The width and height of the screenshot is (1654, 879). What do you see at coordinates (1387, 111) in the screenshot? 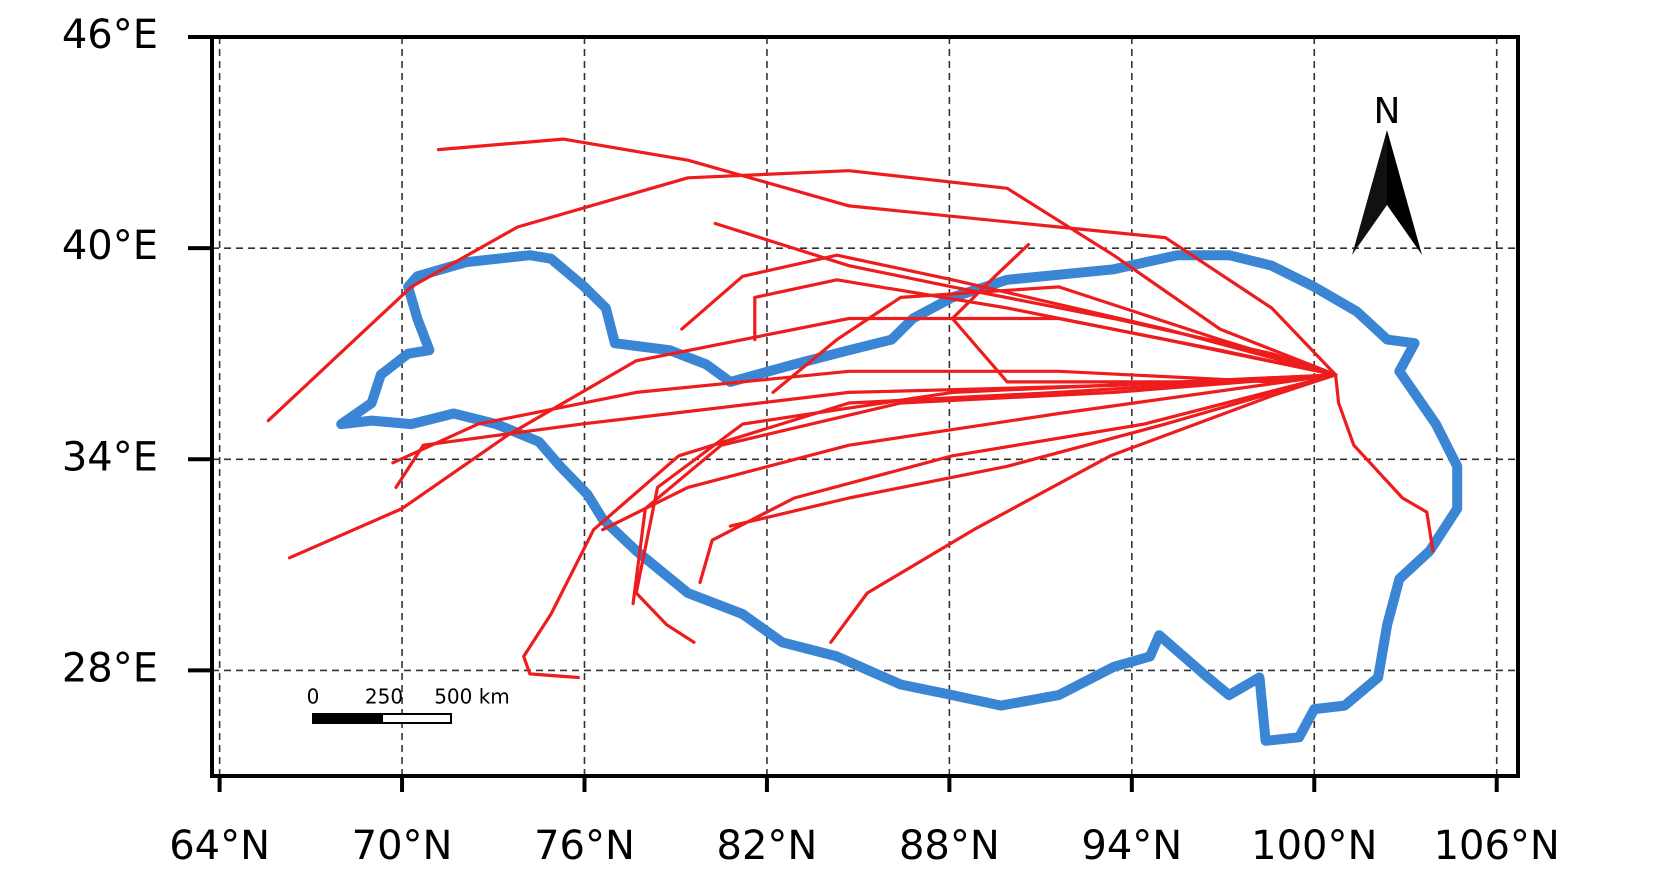
I see `north-label: N` at bounding box center [1387, 111].